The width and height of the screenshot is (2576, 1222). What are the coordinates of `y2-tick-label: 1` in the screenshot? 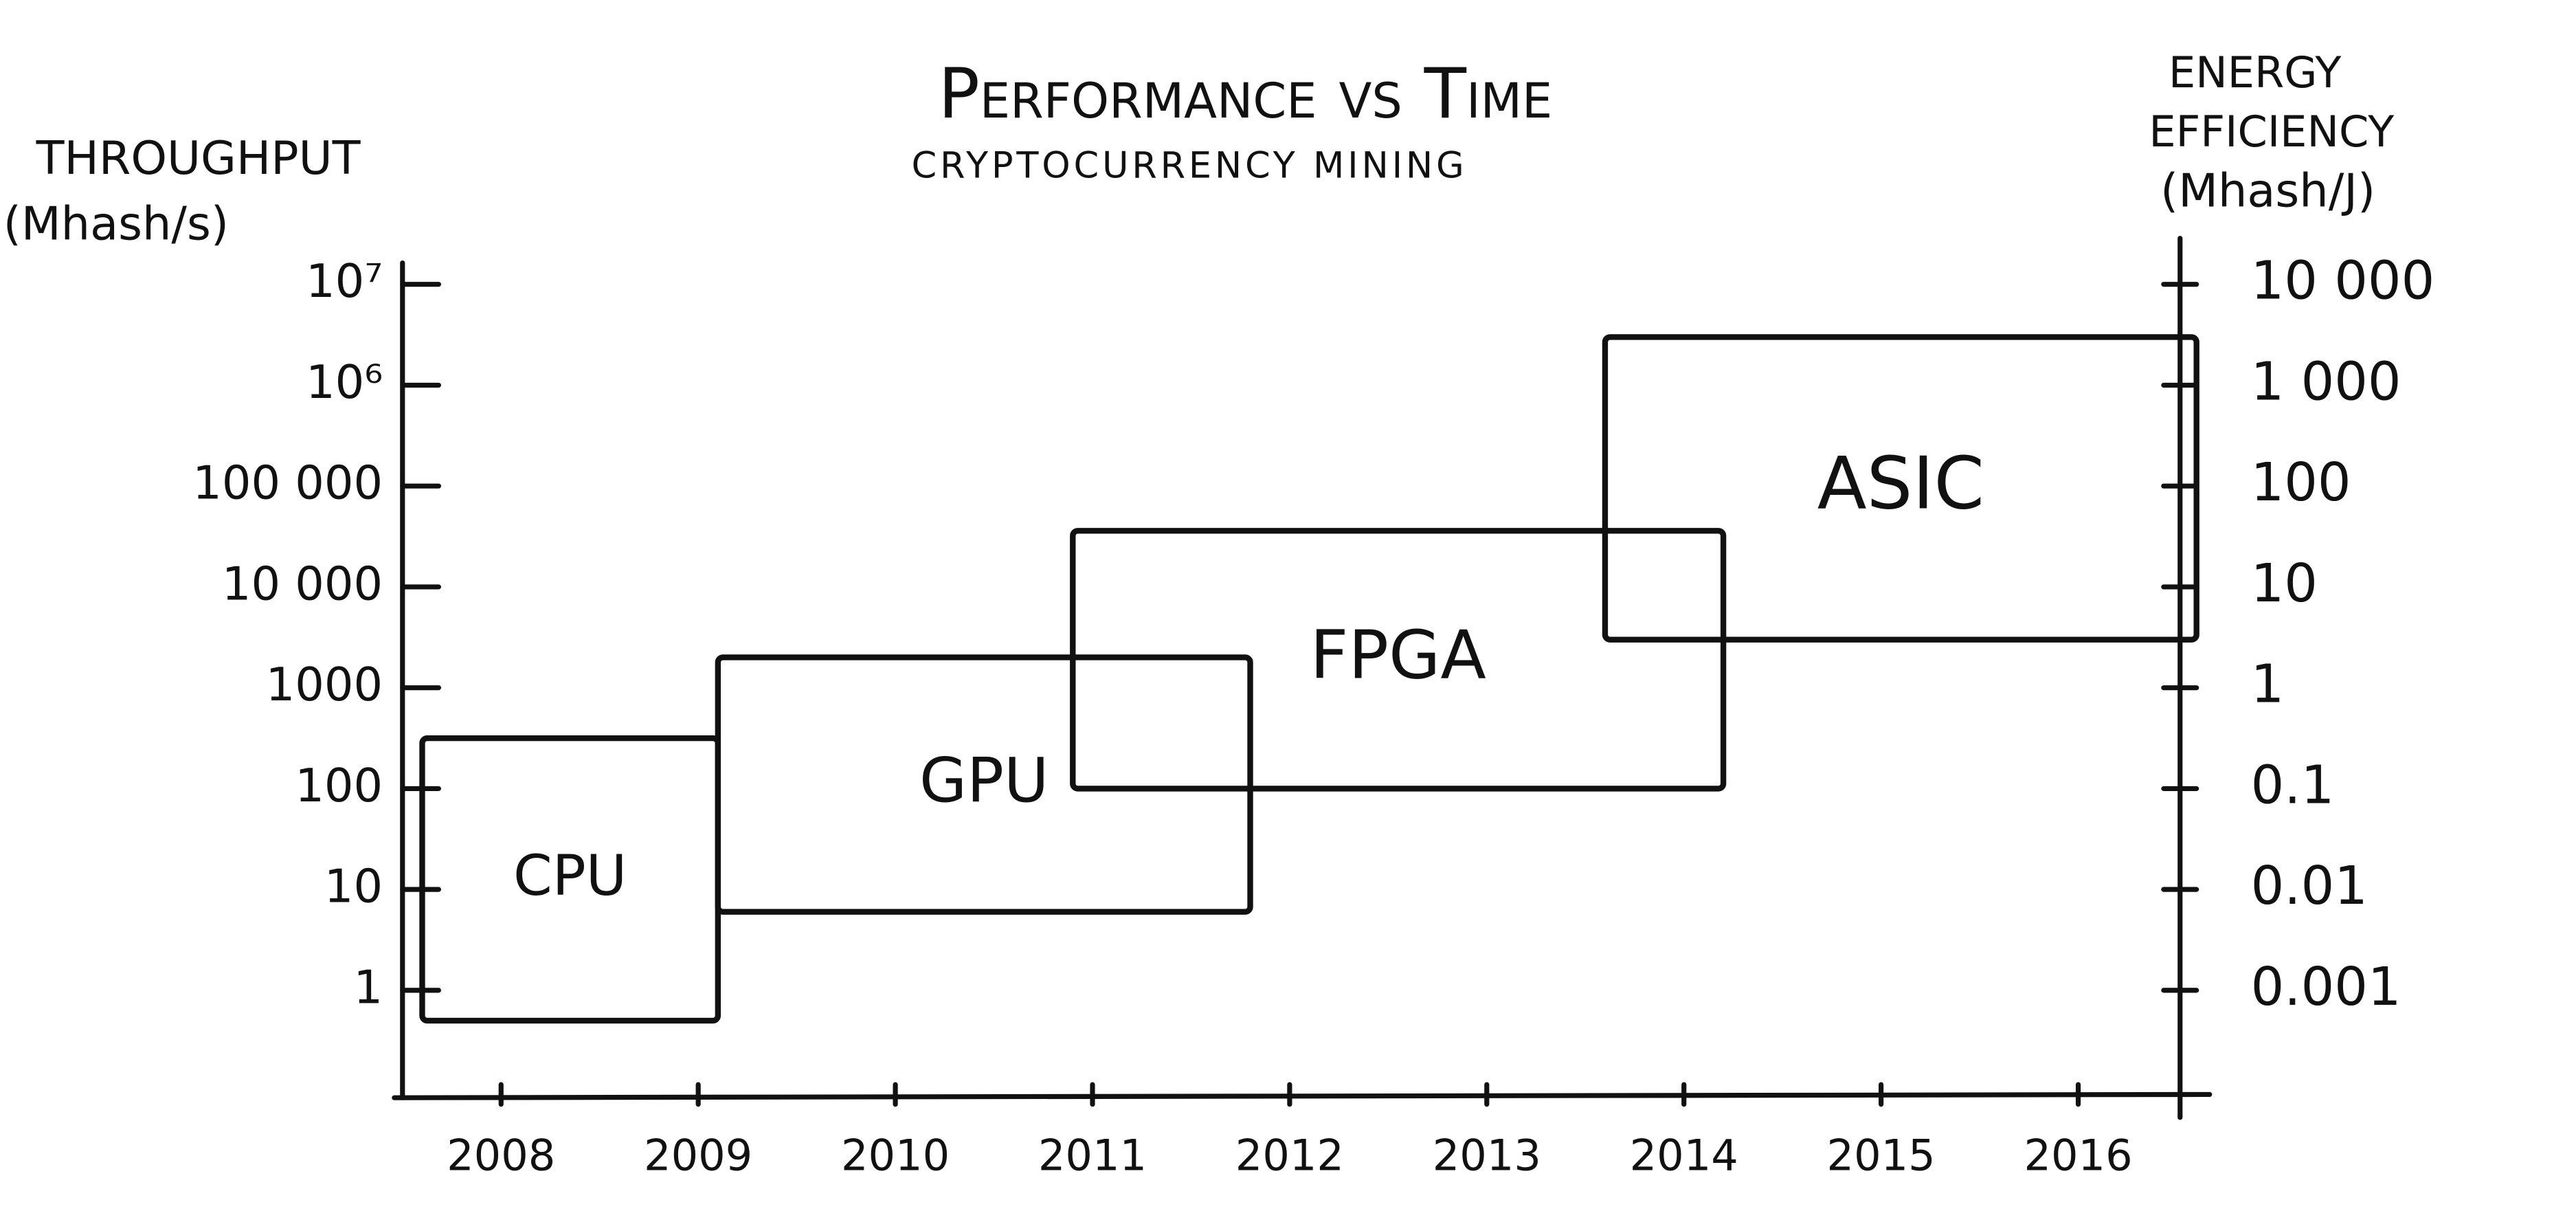 It's located at (2268, 685).